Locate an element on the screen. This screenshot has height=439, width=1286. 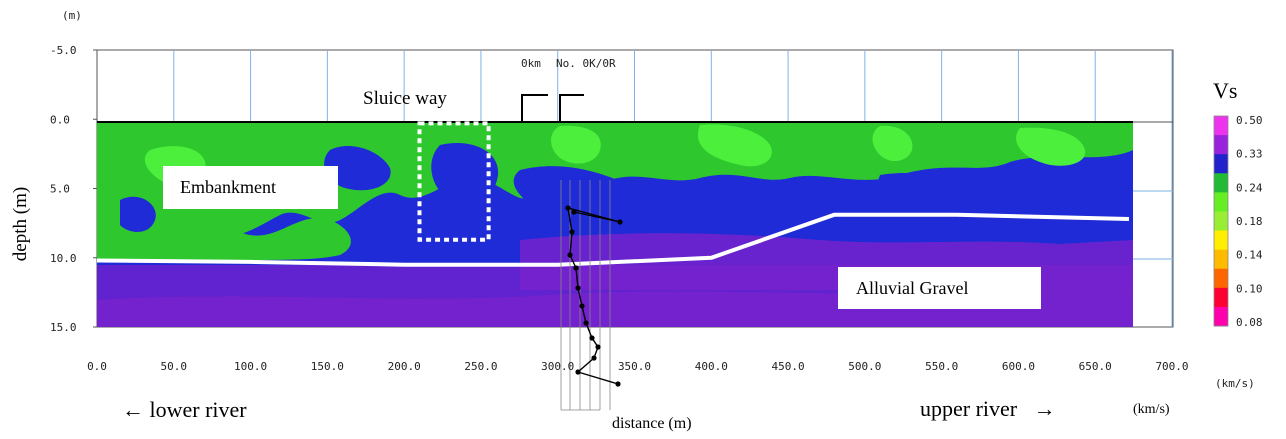
x-tick-label: 350.0 is located at coordinates (634, 366).